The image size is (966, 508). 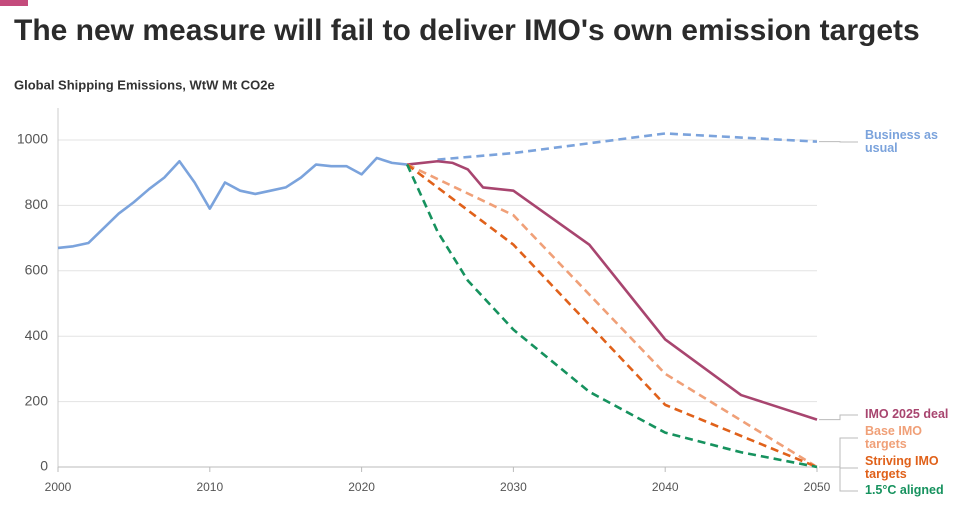 I want to click on x-tick-label: 2020, so click(x=361, y=487).